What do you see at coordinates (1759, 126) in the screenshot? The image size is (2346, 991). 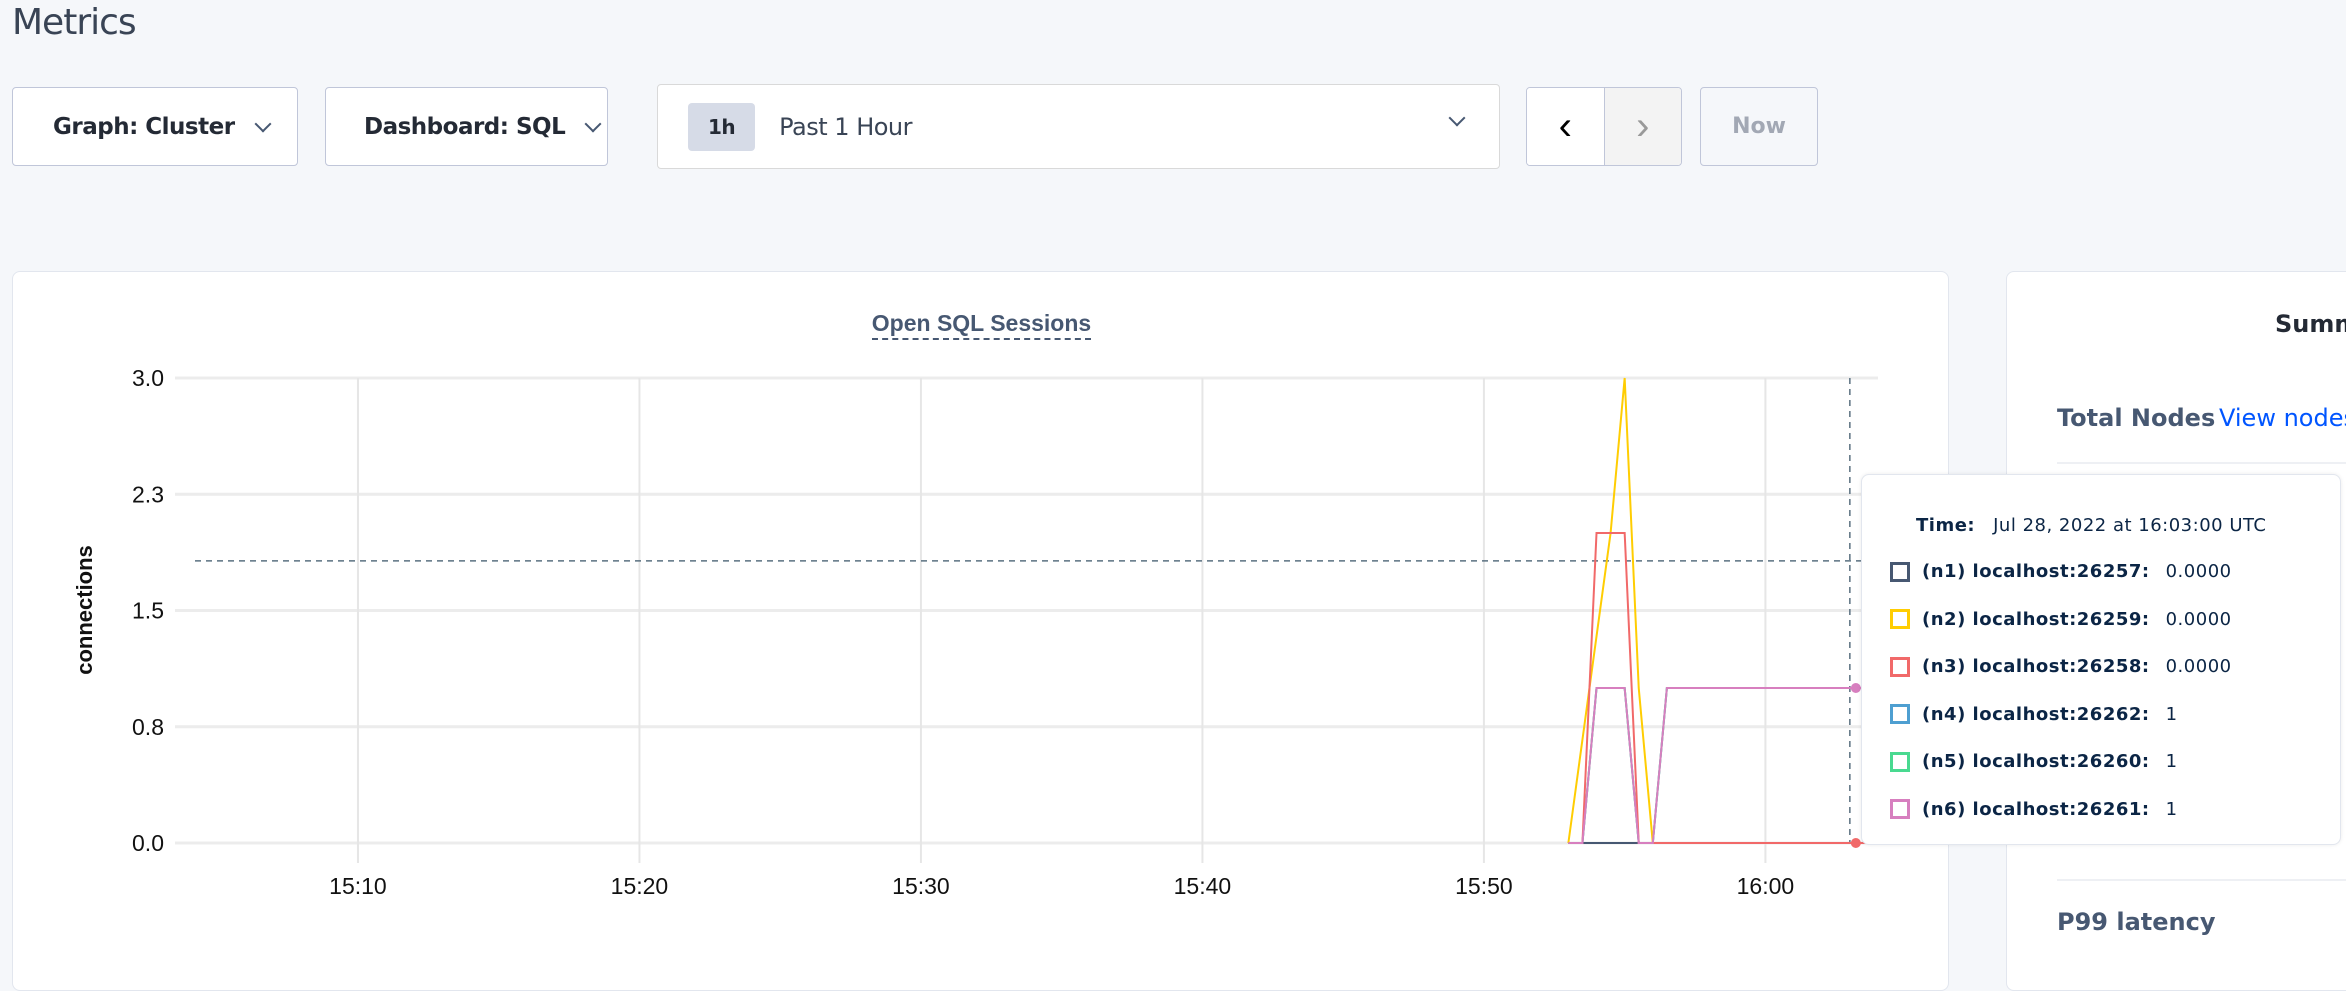 I see `now-button: Now` at bounding box center [1759, 126].